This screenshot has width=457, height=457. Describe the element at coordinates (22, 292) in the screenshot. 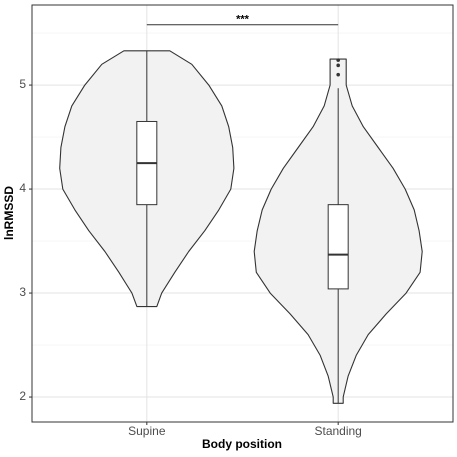

I see `y-tick-label: 3` at that location.